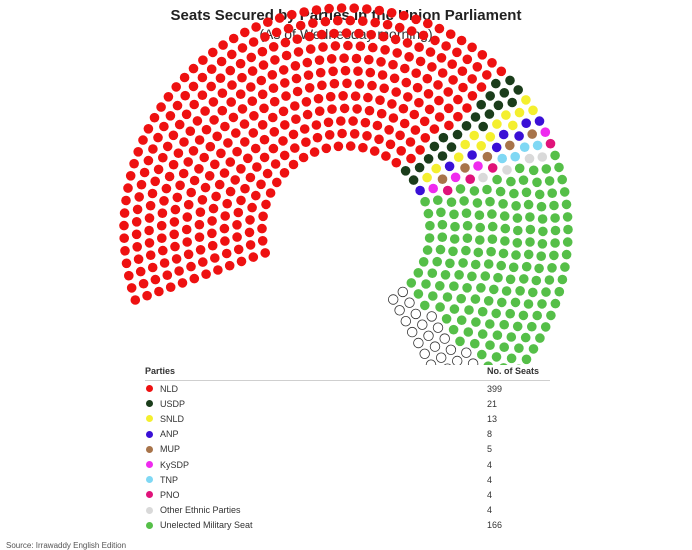  Describe the element at coordinates (492, 403) in the screenshot. I see `legend-seat-count: 21` at that location.